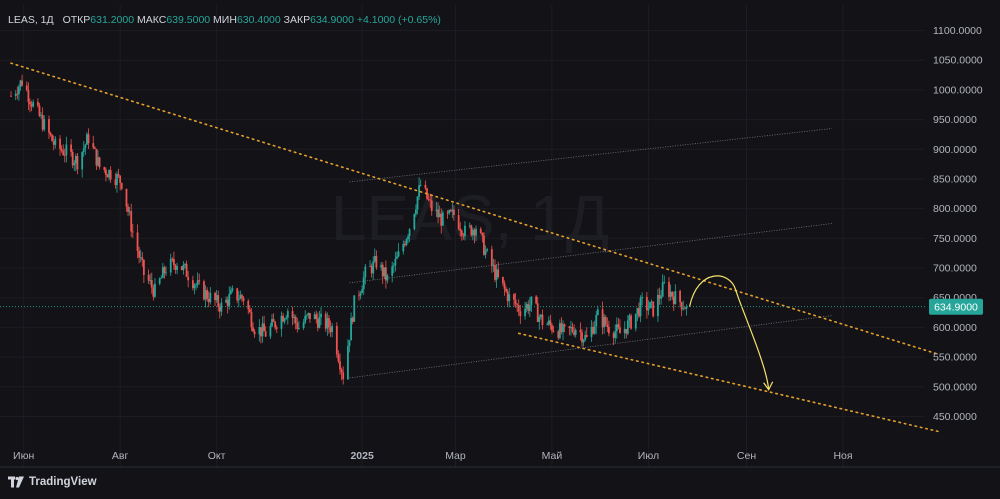 The image size is (1000, 499). I want to click on price-tick-label: 700.0000, so click(955, 269).